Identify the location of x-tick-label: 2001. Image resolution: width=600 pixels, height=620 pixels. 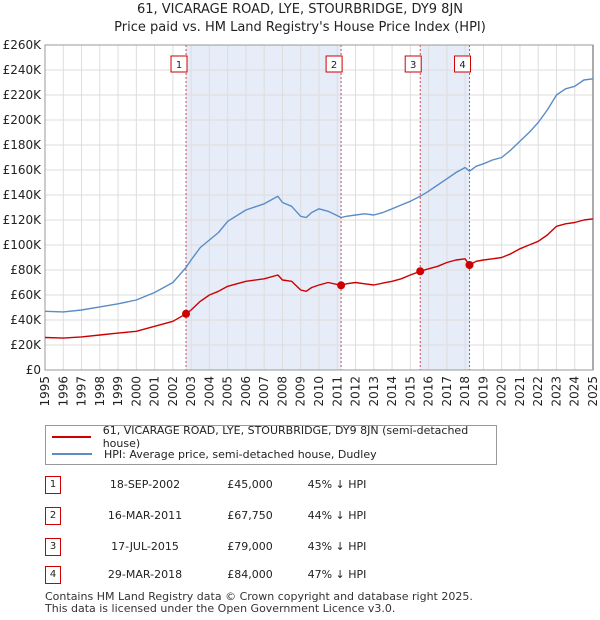
(155, 391).